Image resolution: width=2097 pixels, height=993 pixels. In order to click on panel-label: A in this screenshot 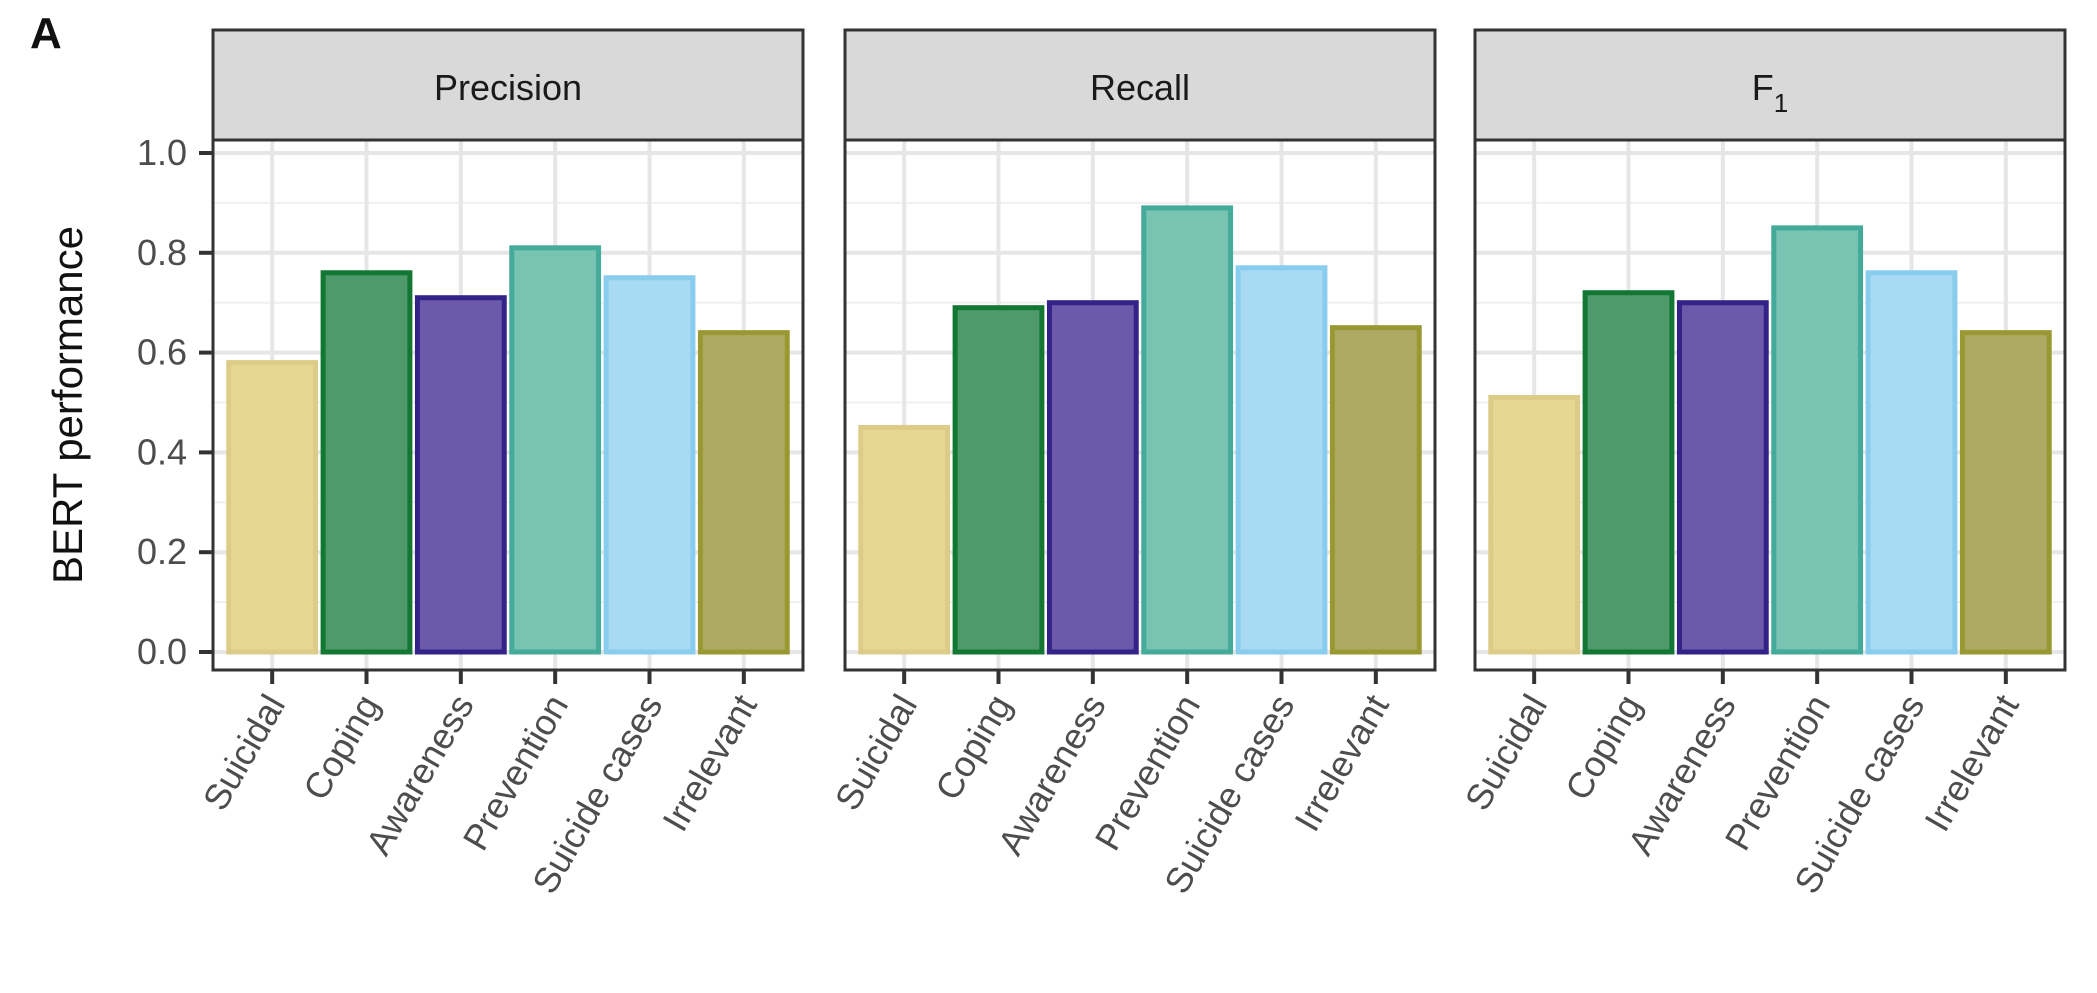, I will do `click(46, 33)`.